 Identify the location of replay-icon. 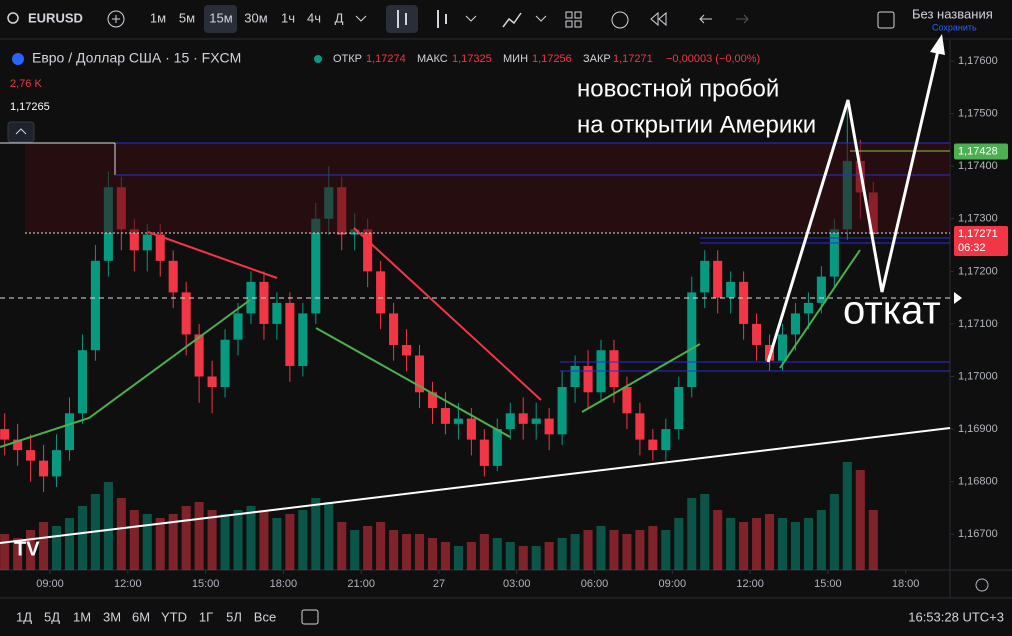
(658, 19).